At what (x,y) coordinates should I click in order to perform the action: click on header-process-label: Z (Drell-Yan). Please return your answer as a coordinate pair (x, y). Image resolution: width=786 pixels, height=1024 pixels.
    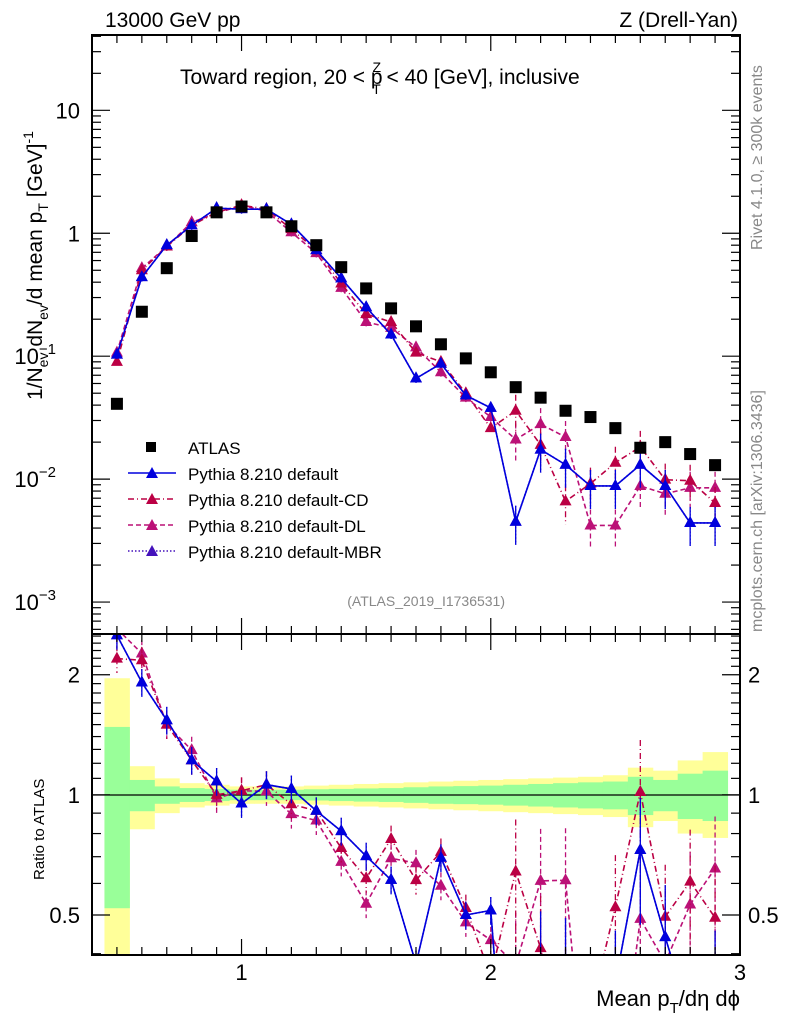
    Looking at the image, I should click on (678, 20).